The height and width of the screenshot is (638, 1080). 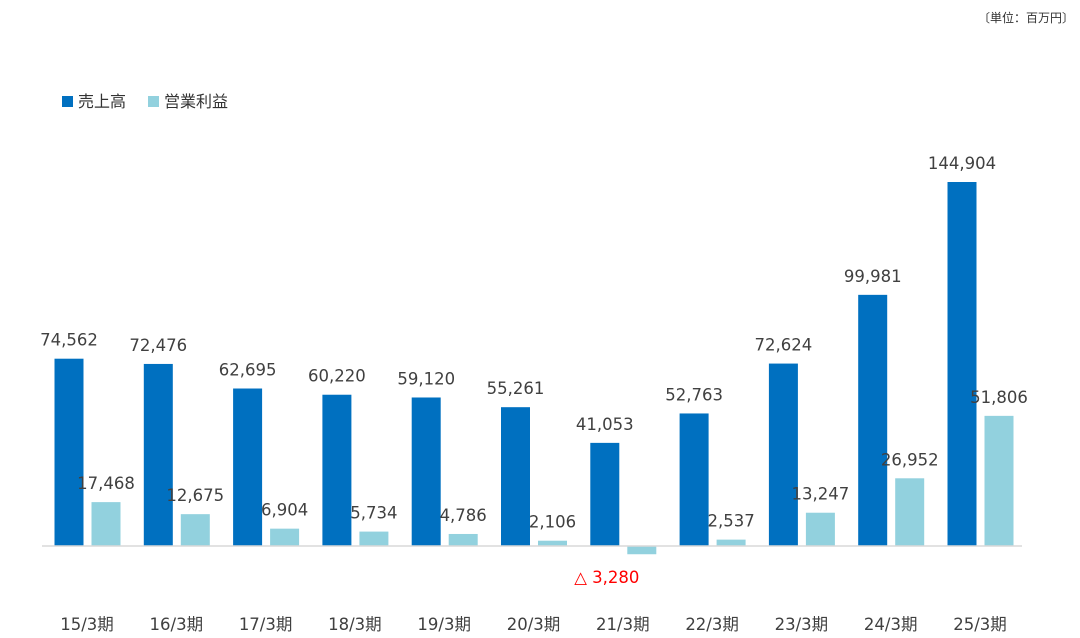 I want to click on value-label-profit: 51,806, so click(x=999, y=397).